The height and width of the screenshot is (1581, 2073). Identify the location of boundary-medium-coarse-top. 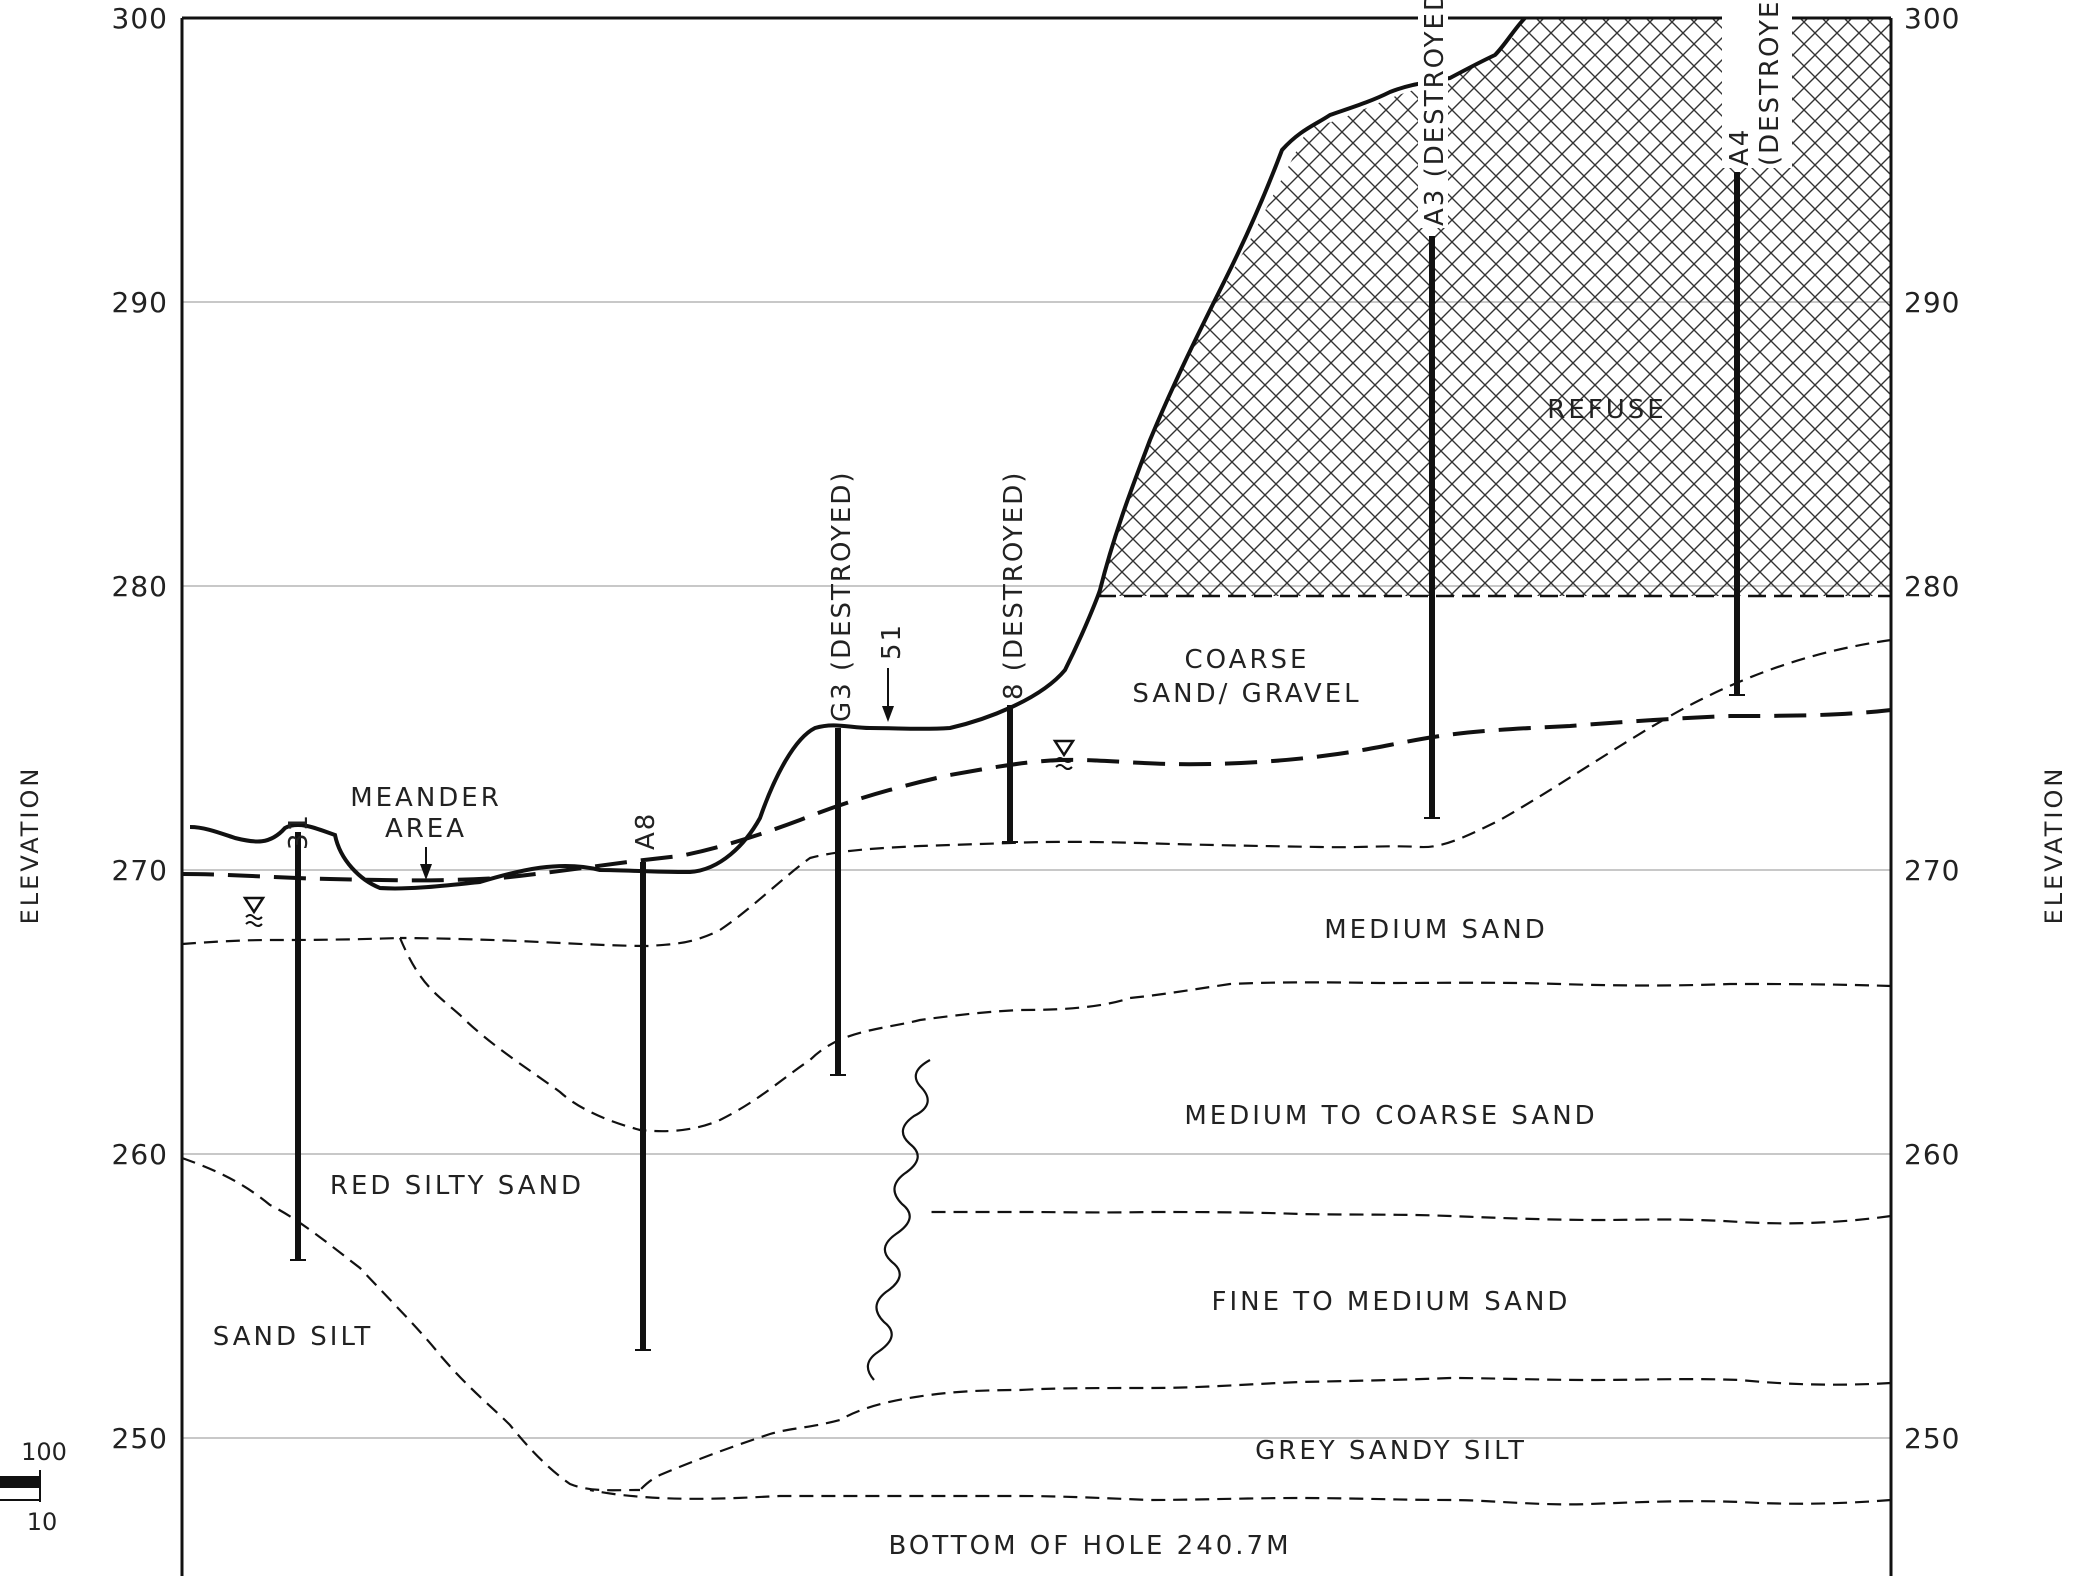
(1145, 1035).